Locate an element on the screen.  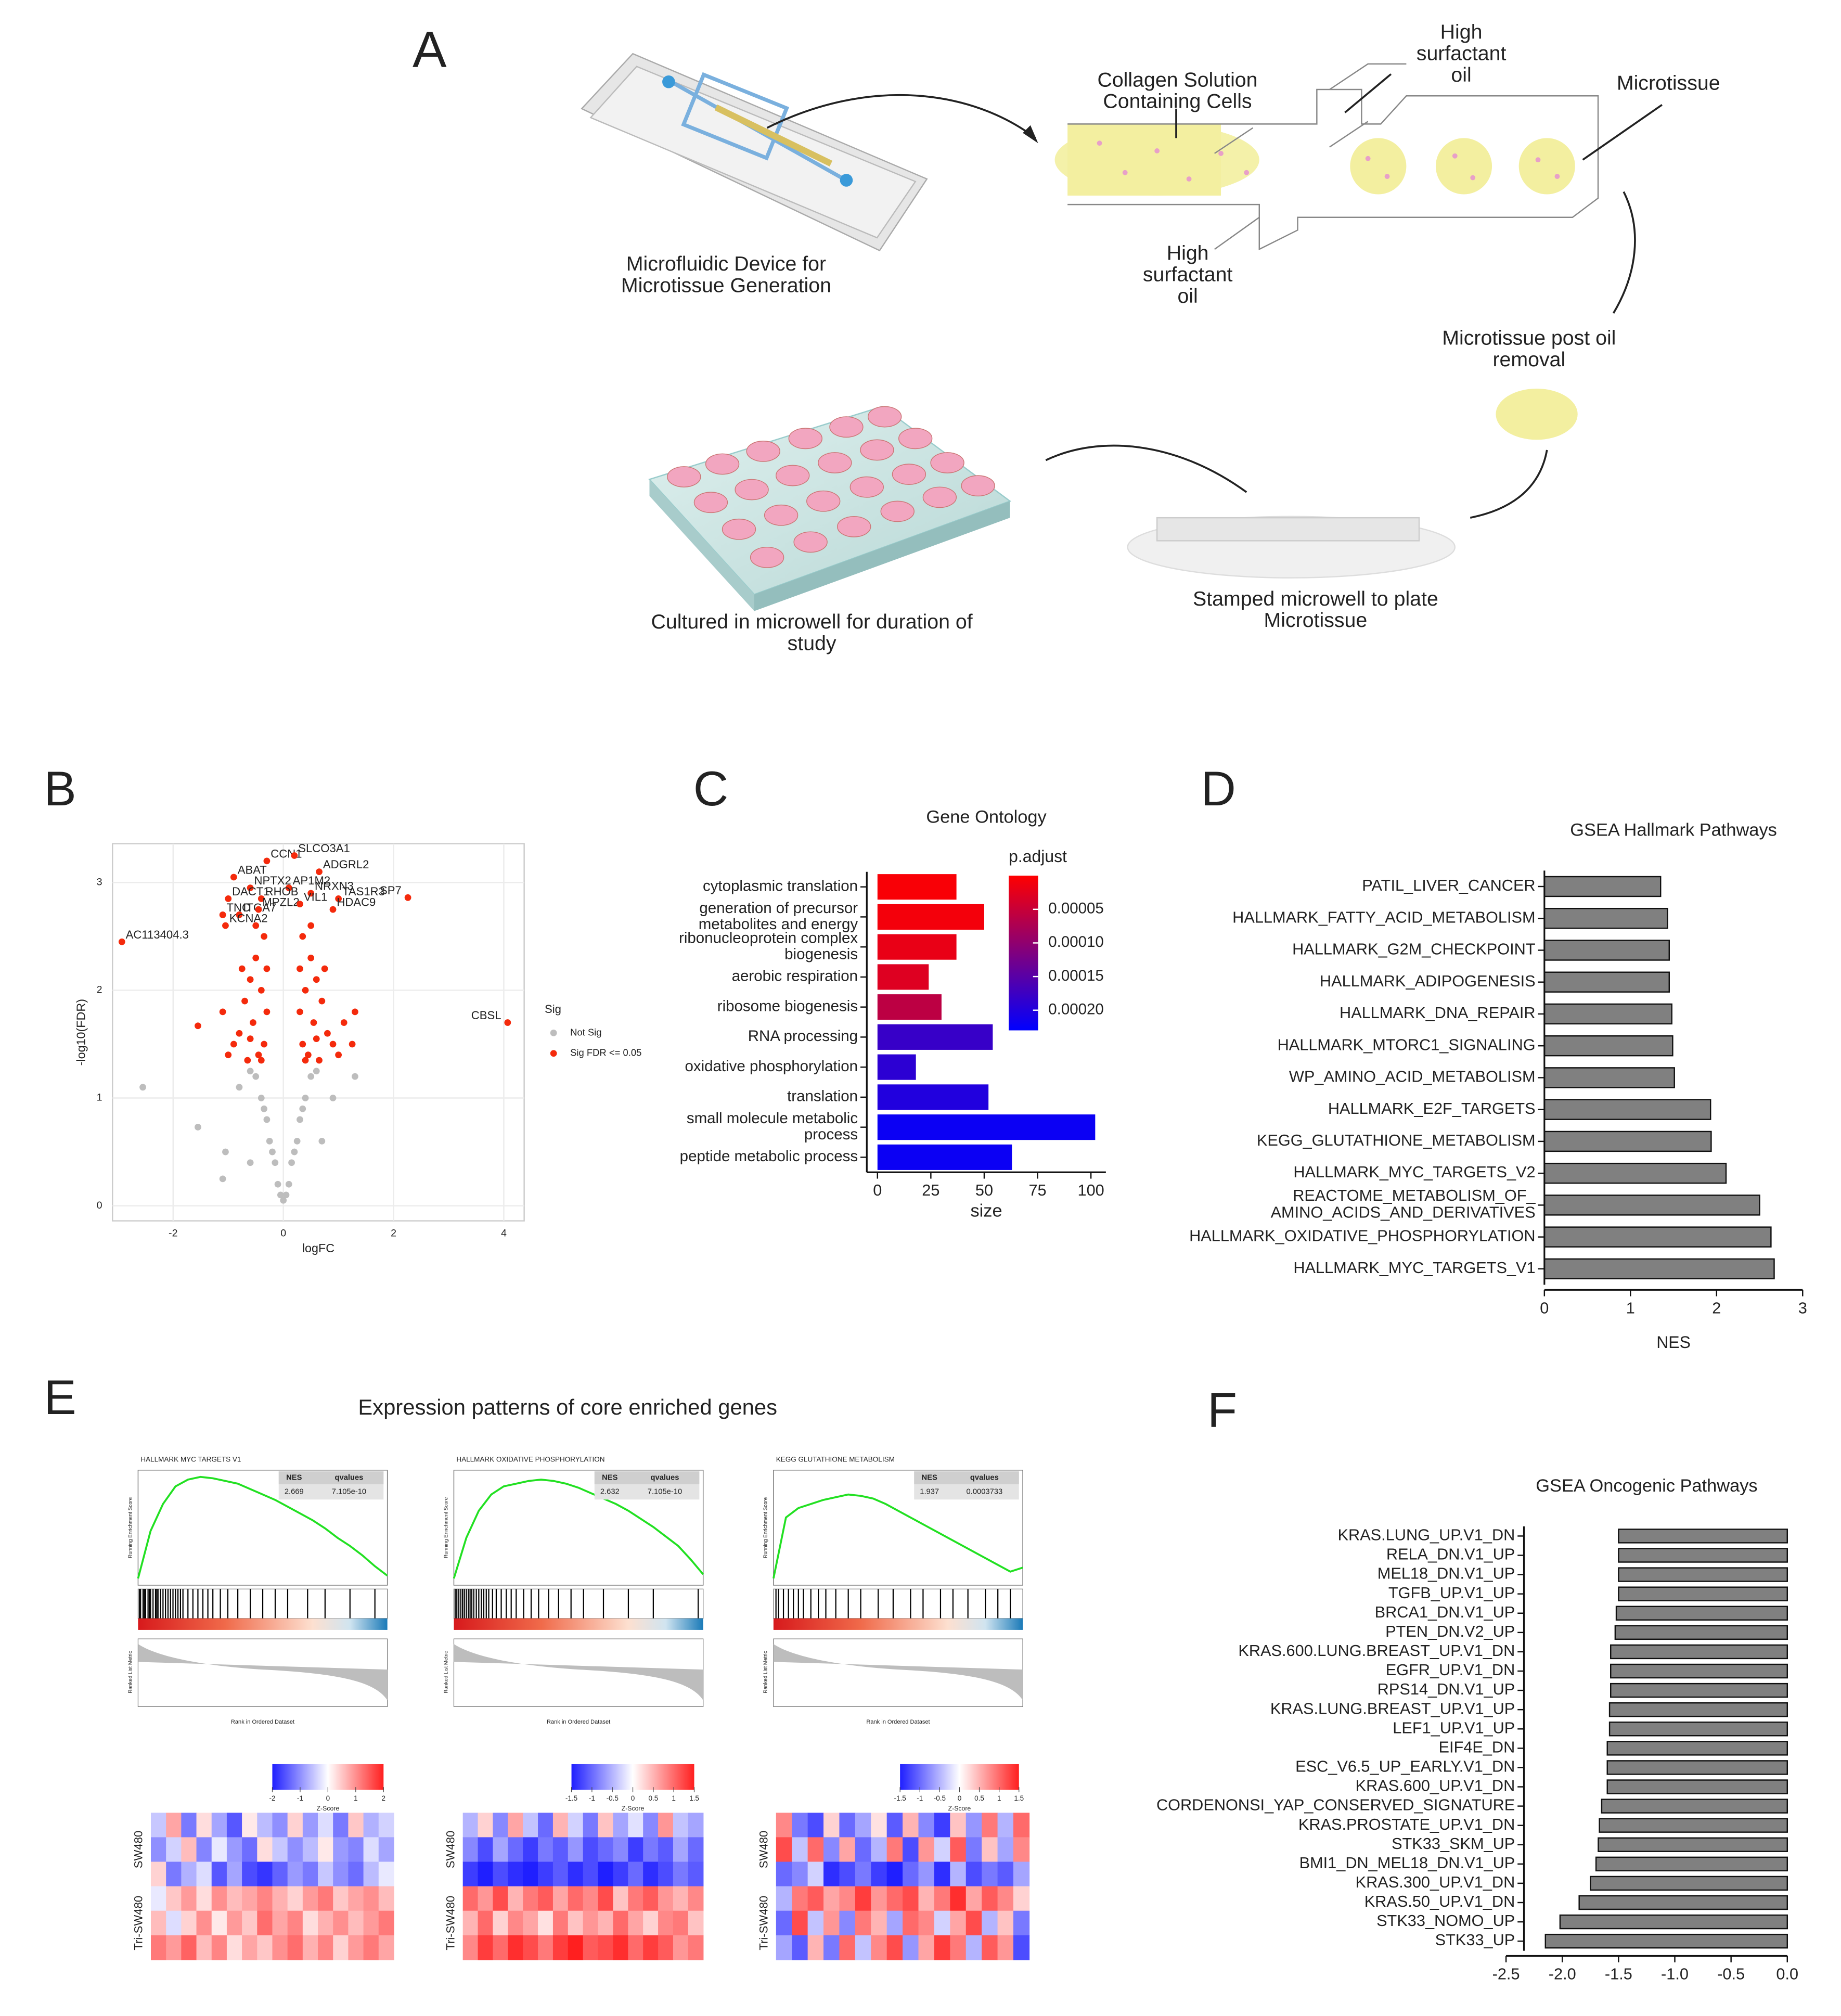
nes-value: 2.632 is located at coordinates (610, 1491).